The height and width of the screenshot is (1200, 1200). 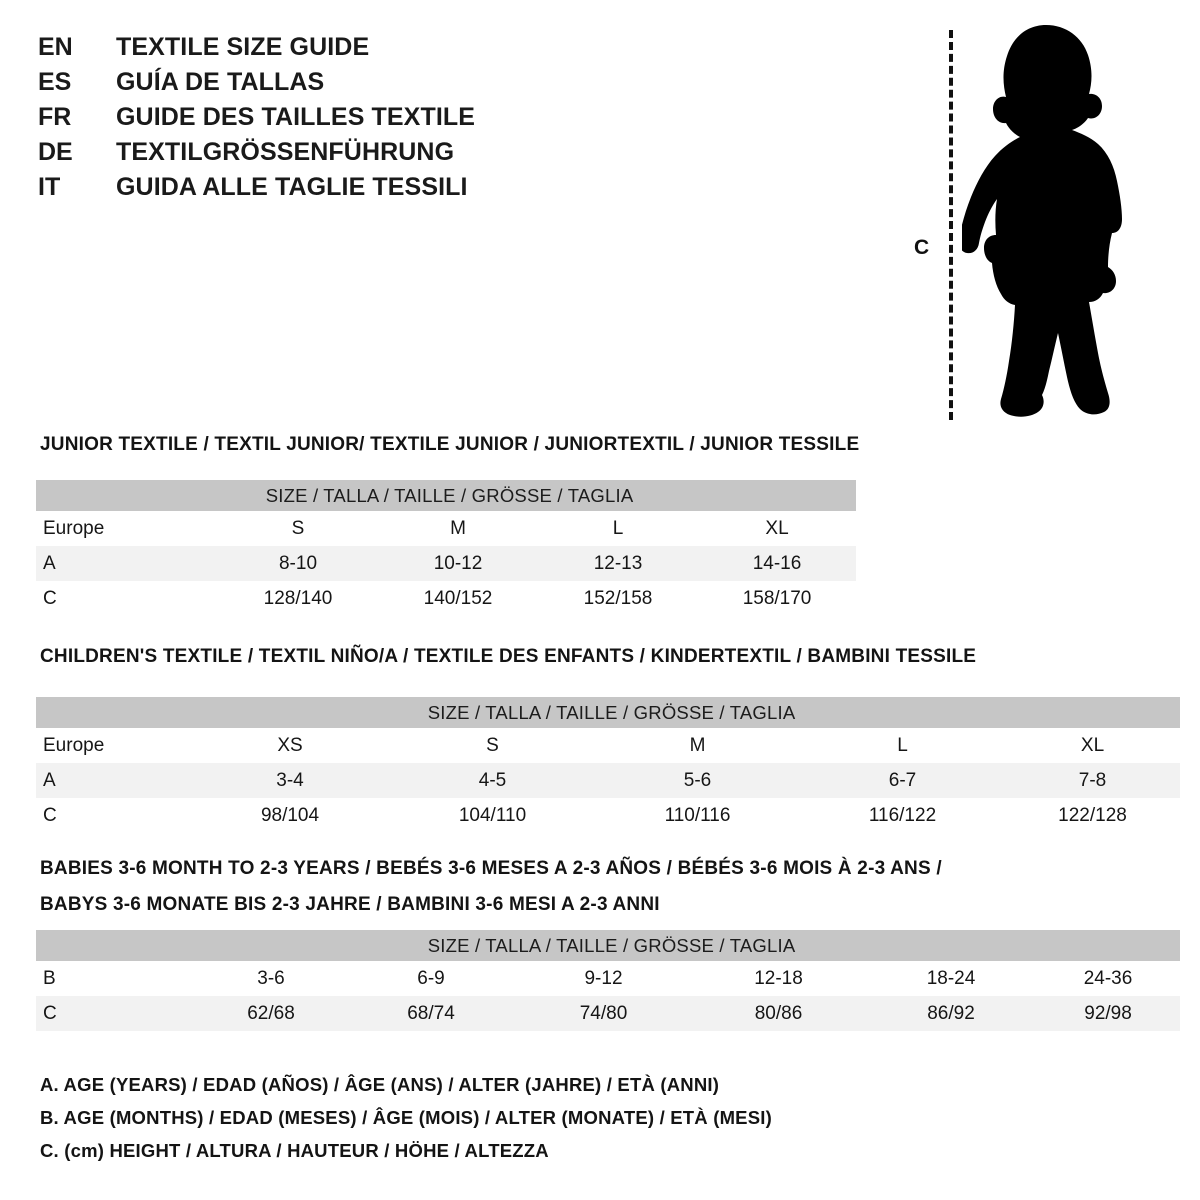 What do you see at coordinates (603, 1013) in the screenshot?
I see `babies-cell-c-2: 74/80` at bounding box center [603, 1013].